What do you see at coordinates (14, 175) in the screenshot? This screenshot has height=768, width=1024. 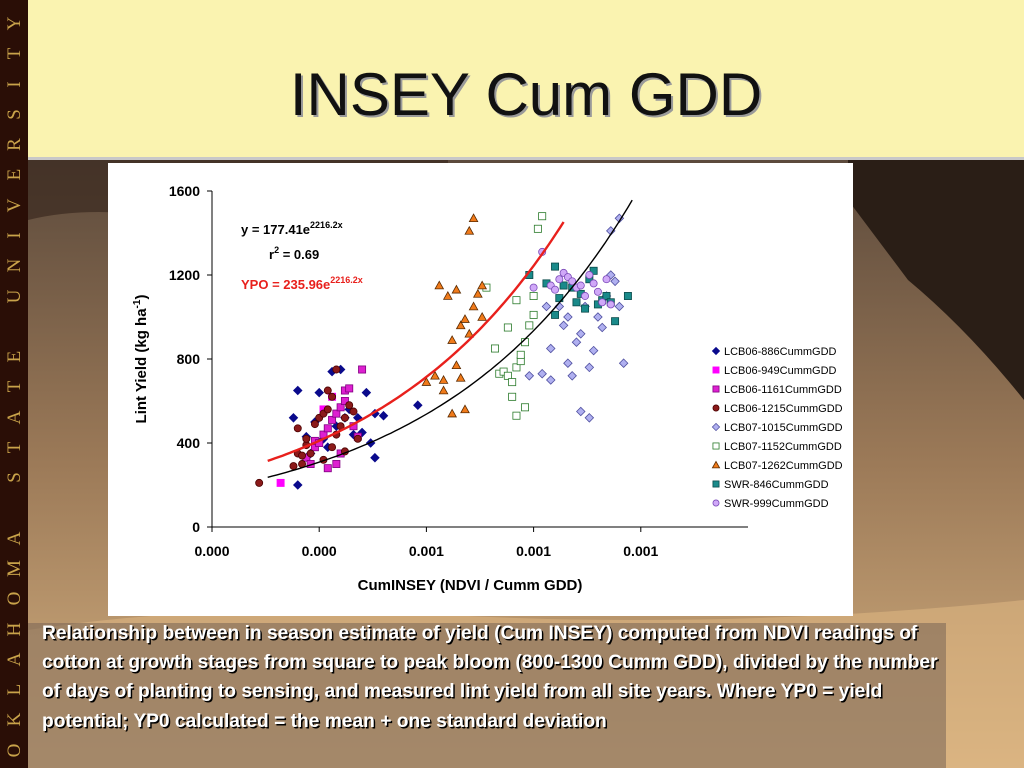 I see `side-banner-letter: E` at bounding box center [14, 175].